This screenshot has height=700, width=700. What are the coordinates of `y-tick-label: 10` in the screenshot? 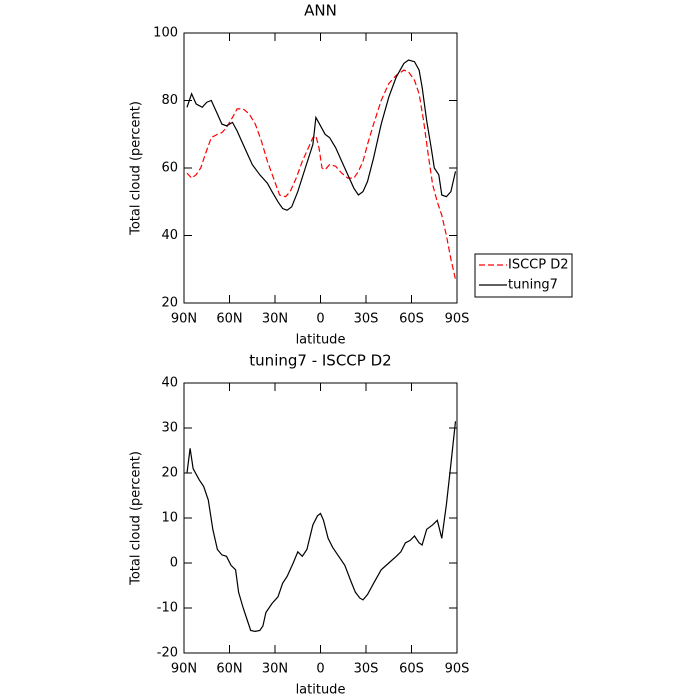 It's located at (169, 518).